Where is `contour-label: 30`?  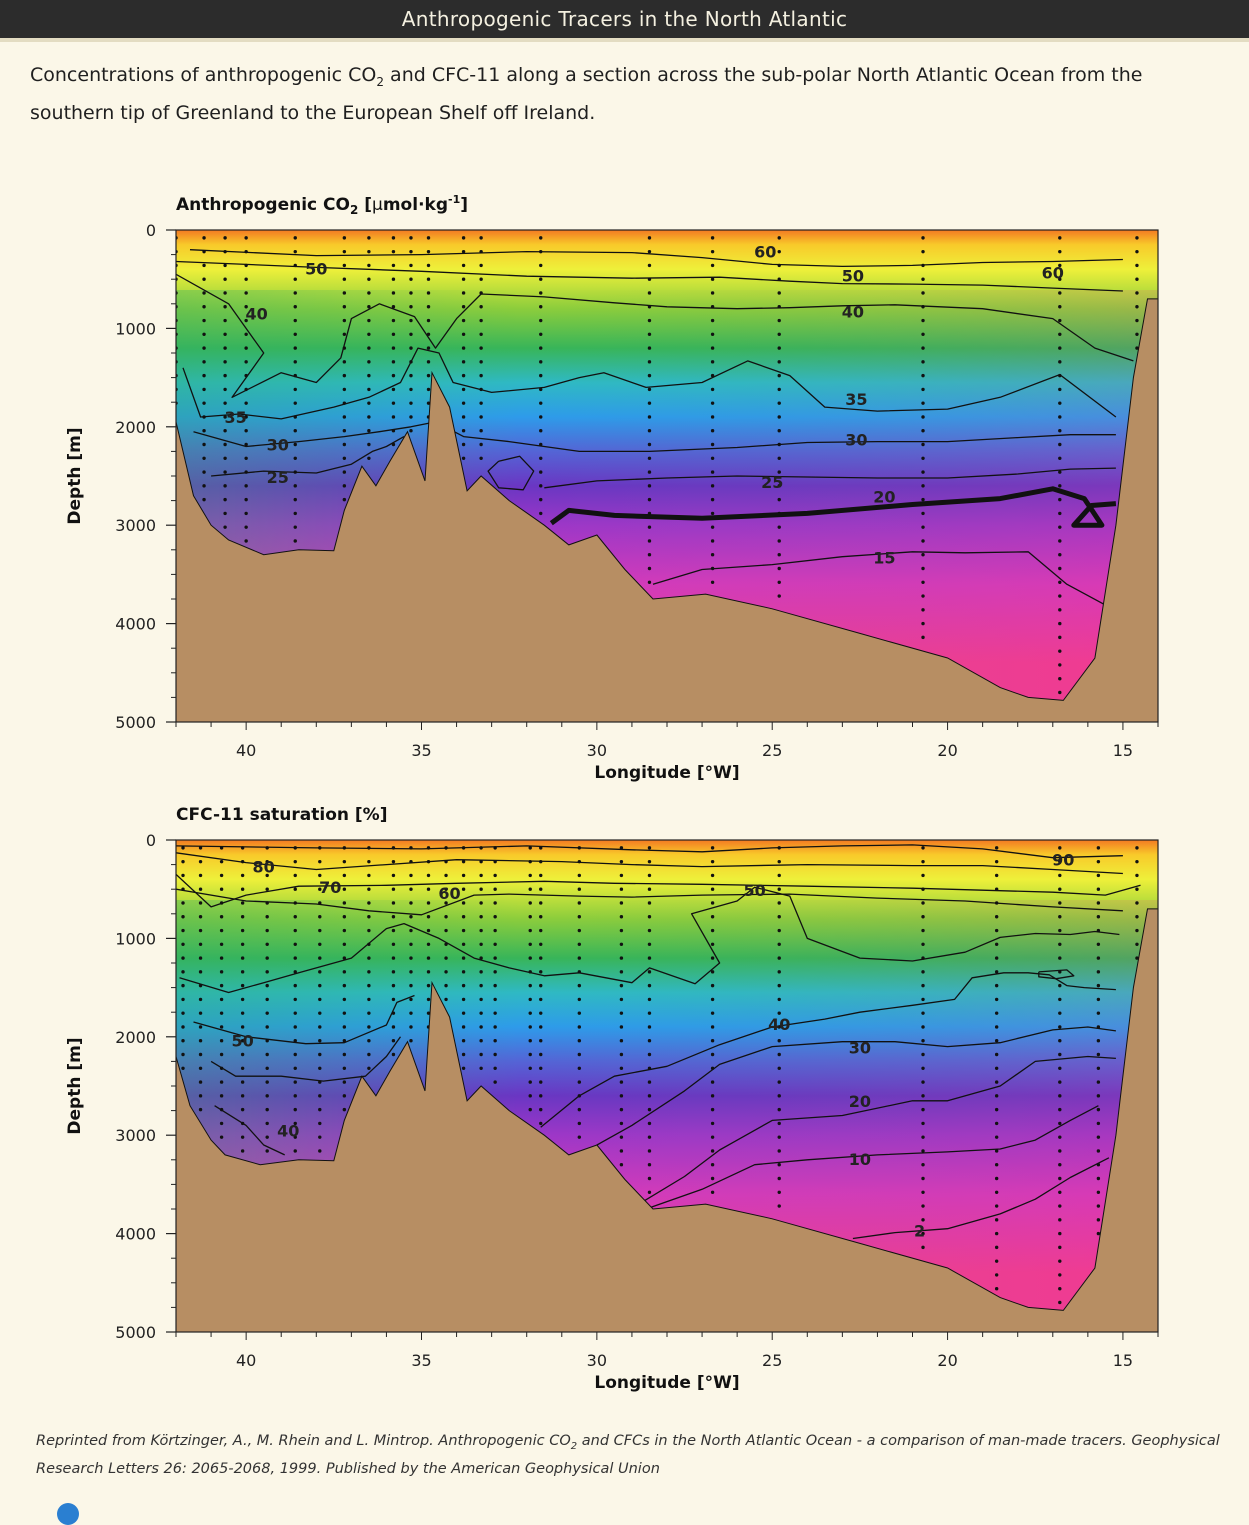
contour-label: 30 is located at coordinates (278, 445).